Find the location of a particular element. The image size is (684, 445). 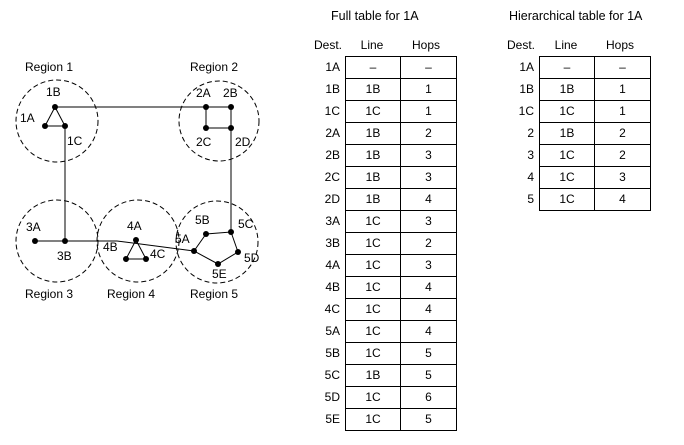

dest-label: 2B is located at coordinates (332, 155).